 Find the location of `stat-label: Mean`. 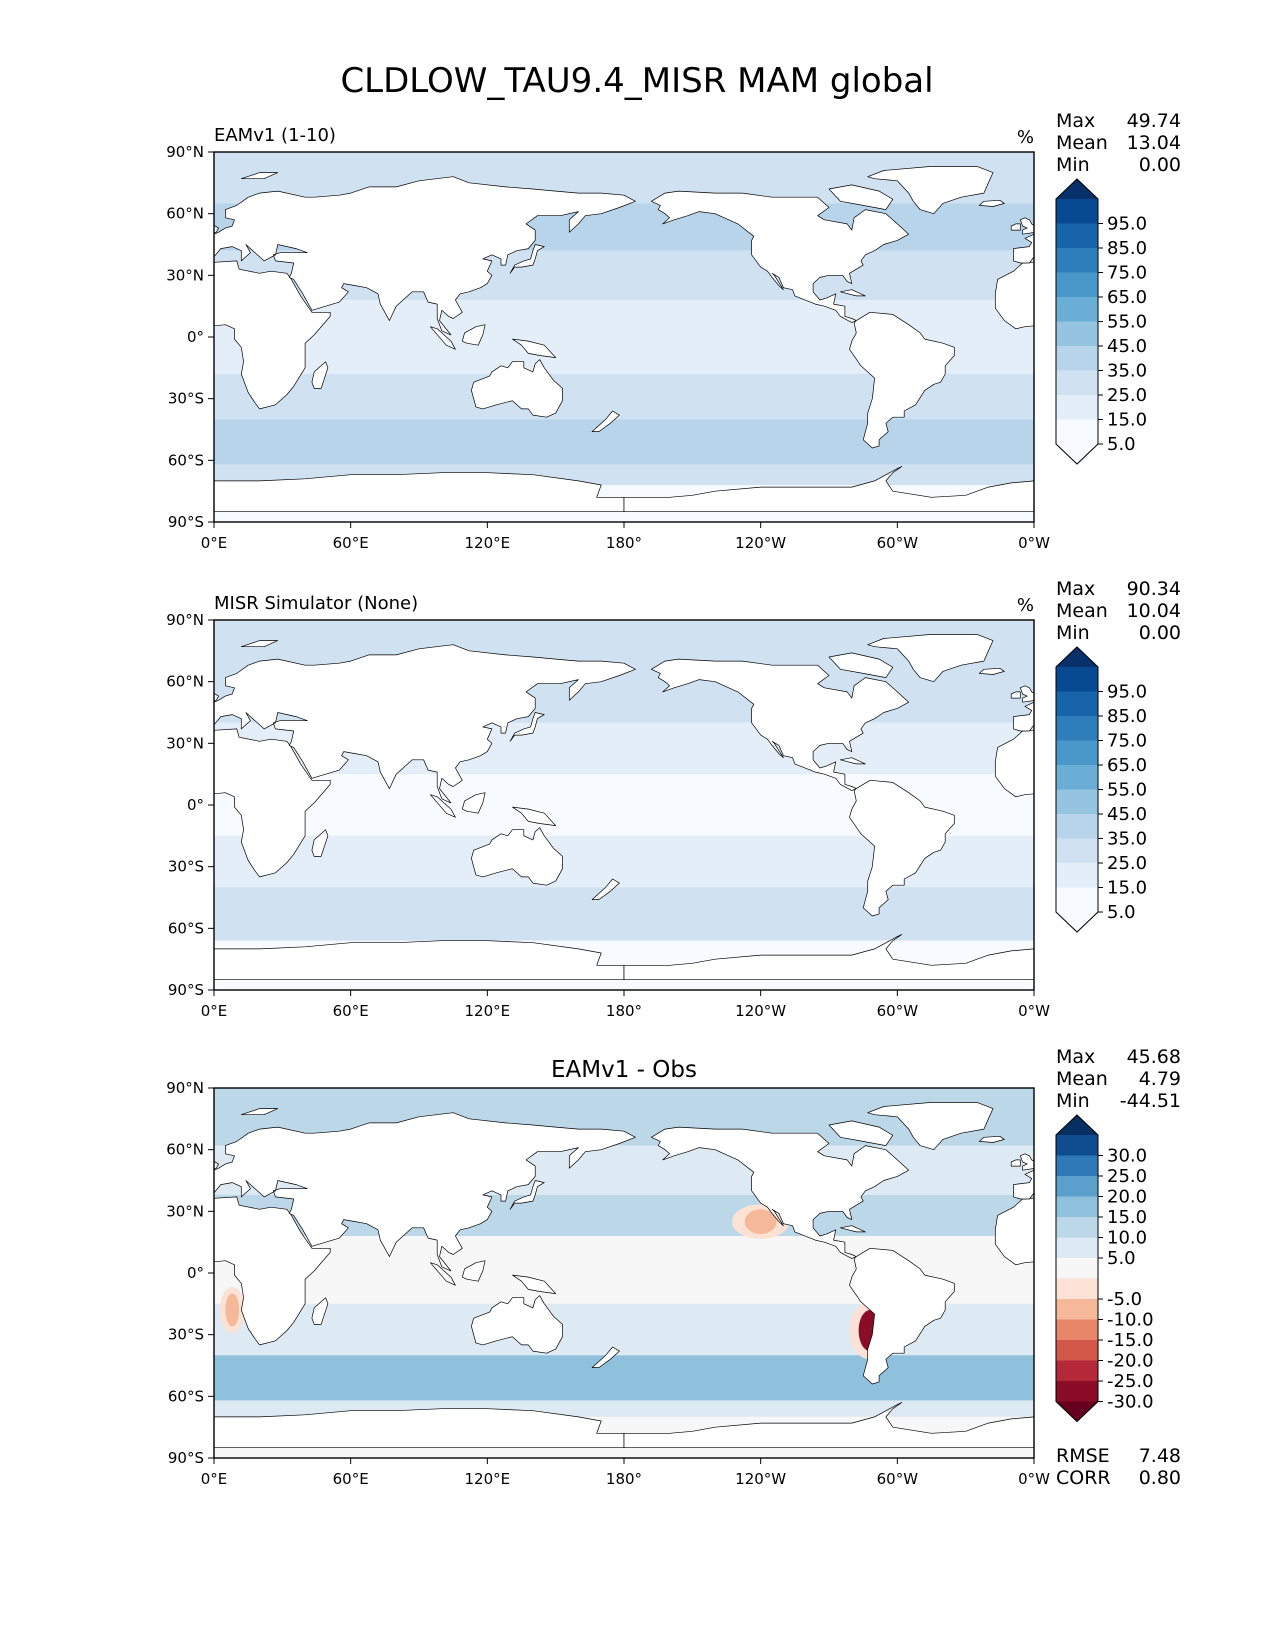

stat-label: Mean is located at coordinates (1082, 143).